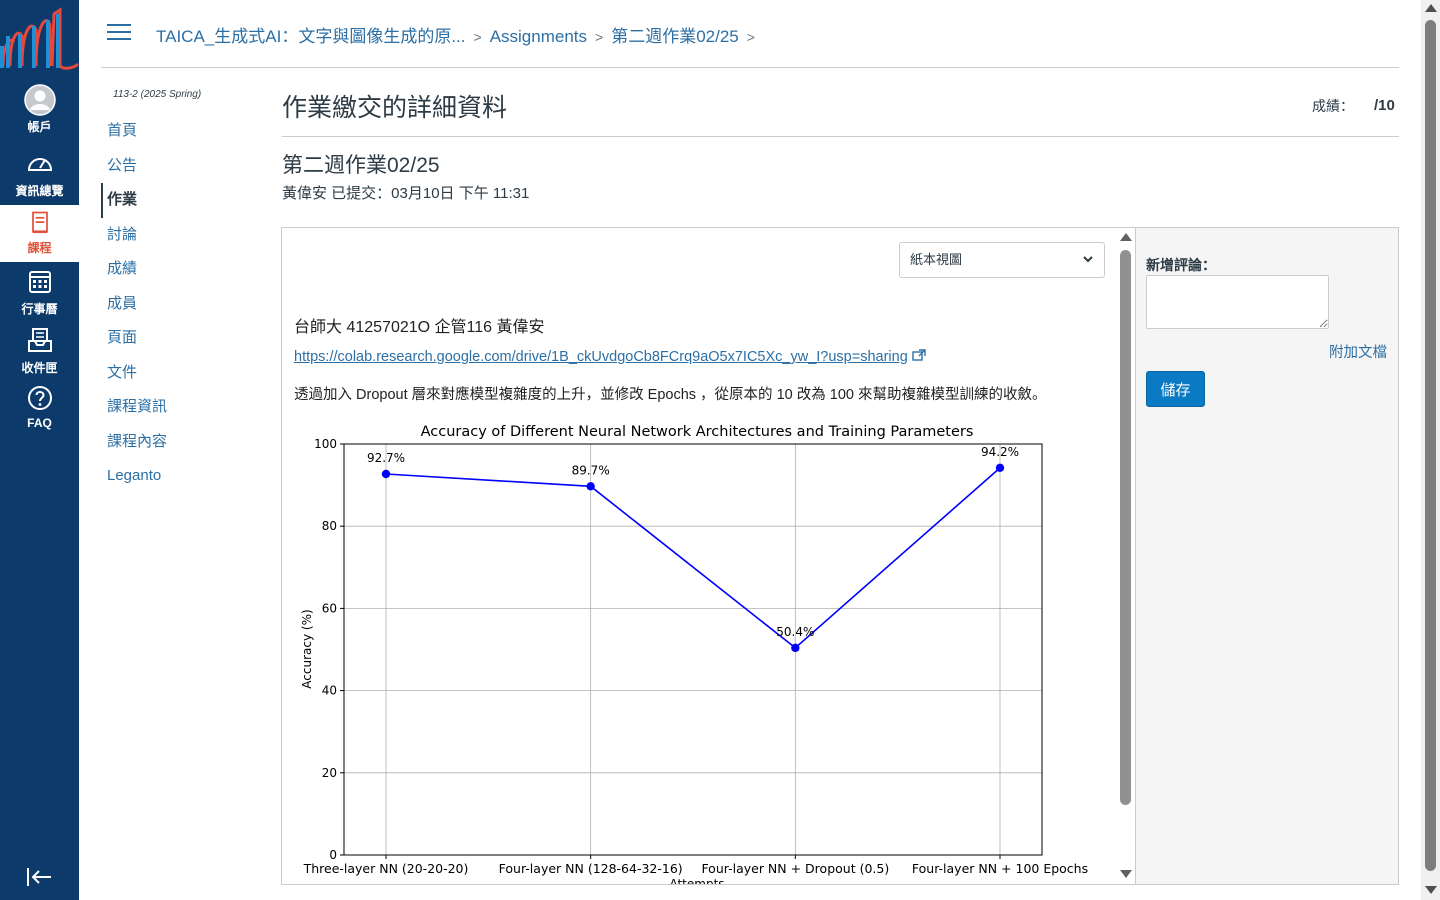 This screenshot has height=900, width=1440. I want to click on preview-scroll-thumb, so click(1125, 527).